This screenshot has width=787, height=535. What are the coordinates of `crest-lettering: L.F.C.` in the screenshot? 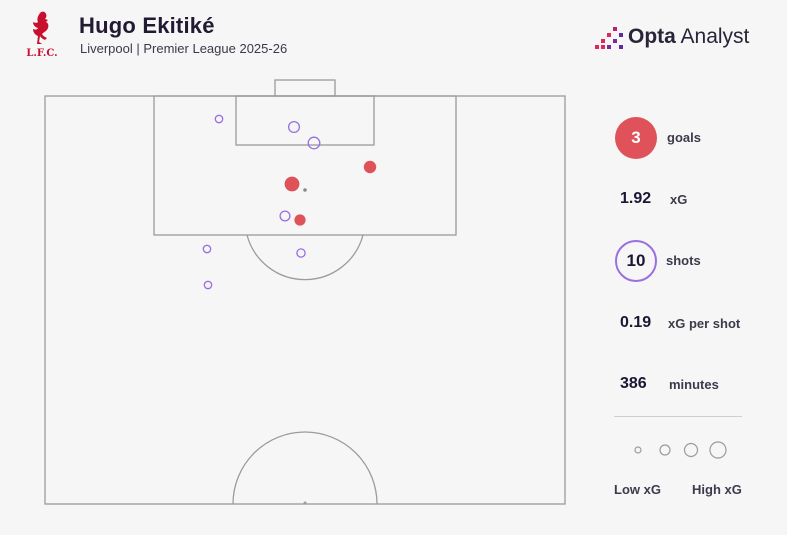 It's located at (41, 53).